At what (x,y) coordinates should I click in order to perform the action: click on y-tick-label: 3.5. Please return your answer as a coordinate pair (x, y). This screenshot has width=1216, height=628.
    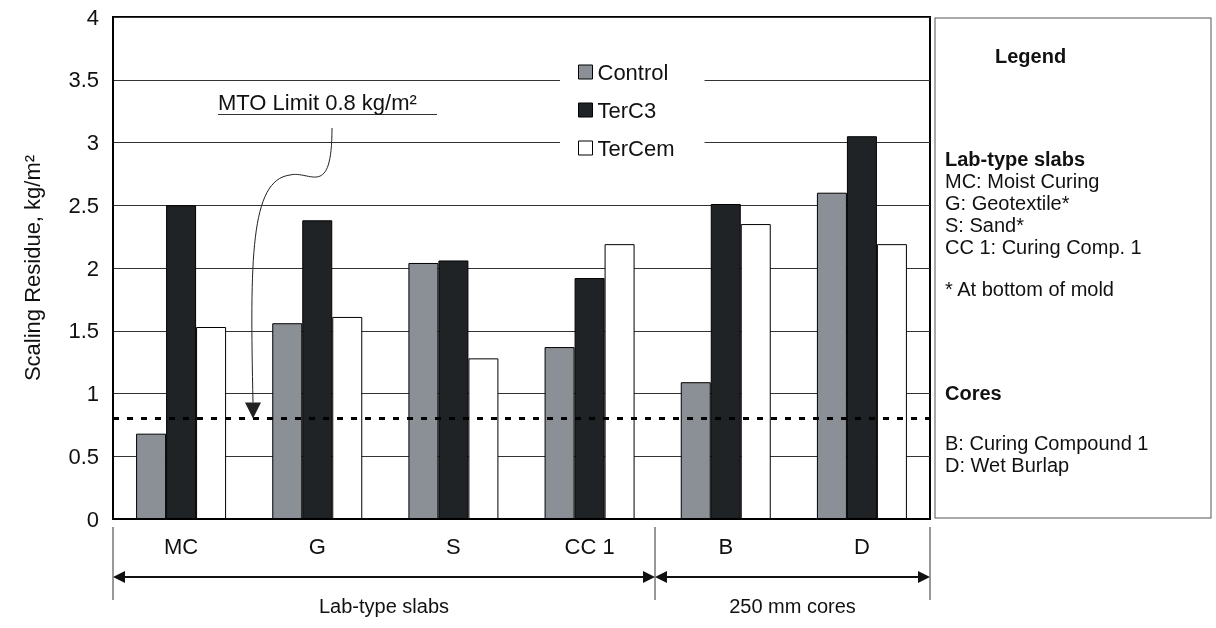
    Looking at the image, I should click on (83, 80).